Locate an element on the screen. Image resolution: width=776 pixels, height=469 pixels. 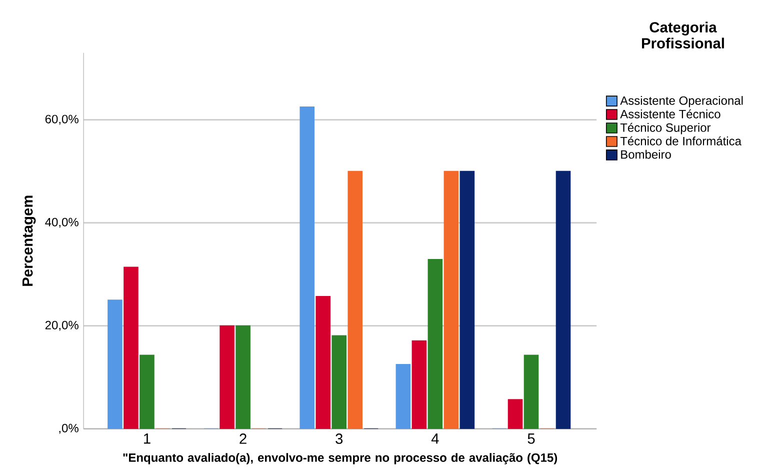
x-axis-title: "Enquanto avaliado(a), envolvo-me sempre no processo de avaliação (Q15) is located at coordinates (340, 458).